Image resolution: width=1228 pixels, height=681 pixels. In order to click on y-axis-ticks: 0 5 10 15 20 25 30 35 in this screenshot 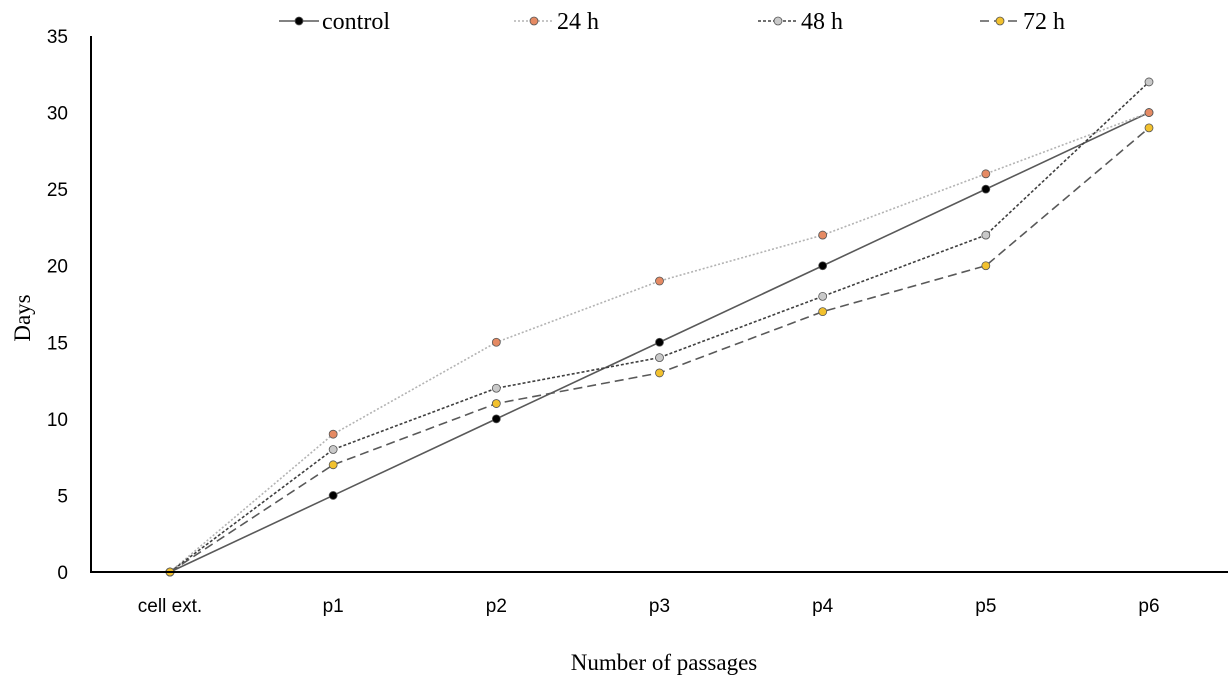, I will do `click(57, 305)`.